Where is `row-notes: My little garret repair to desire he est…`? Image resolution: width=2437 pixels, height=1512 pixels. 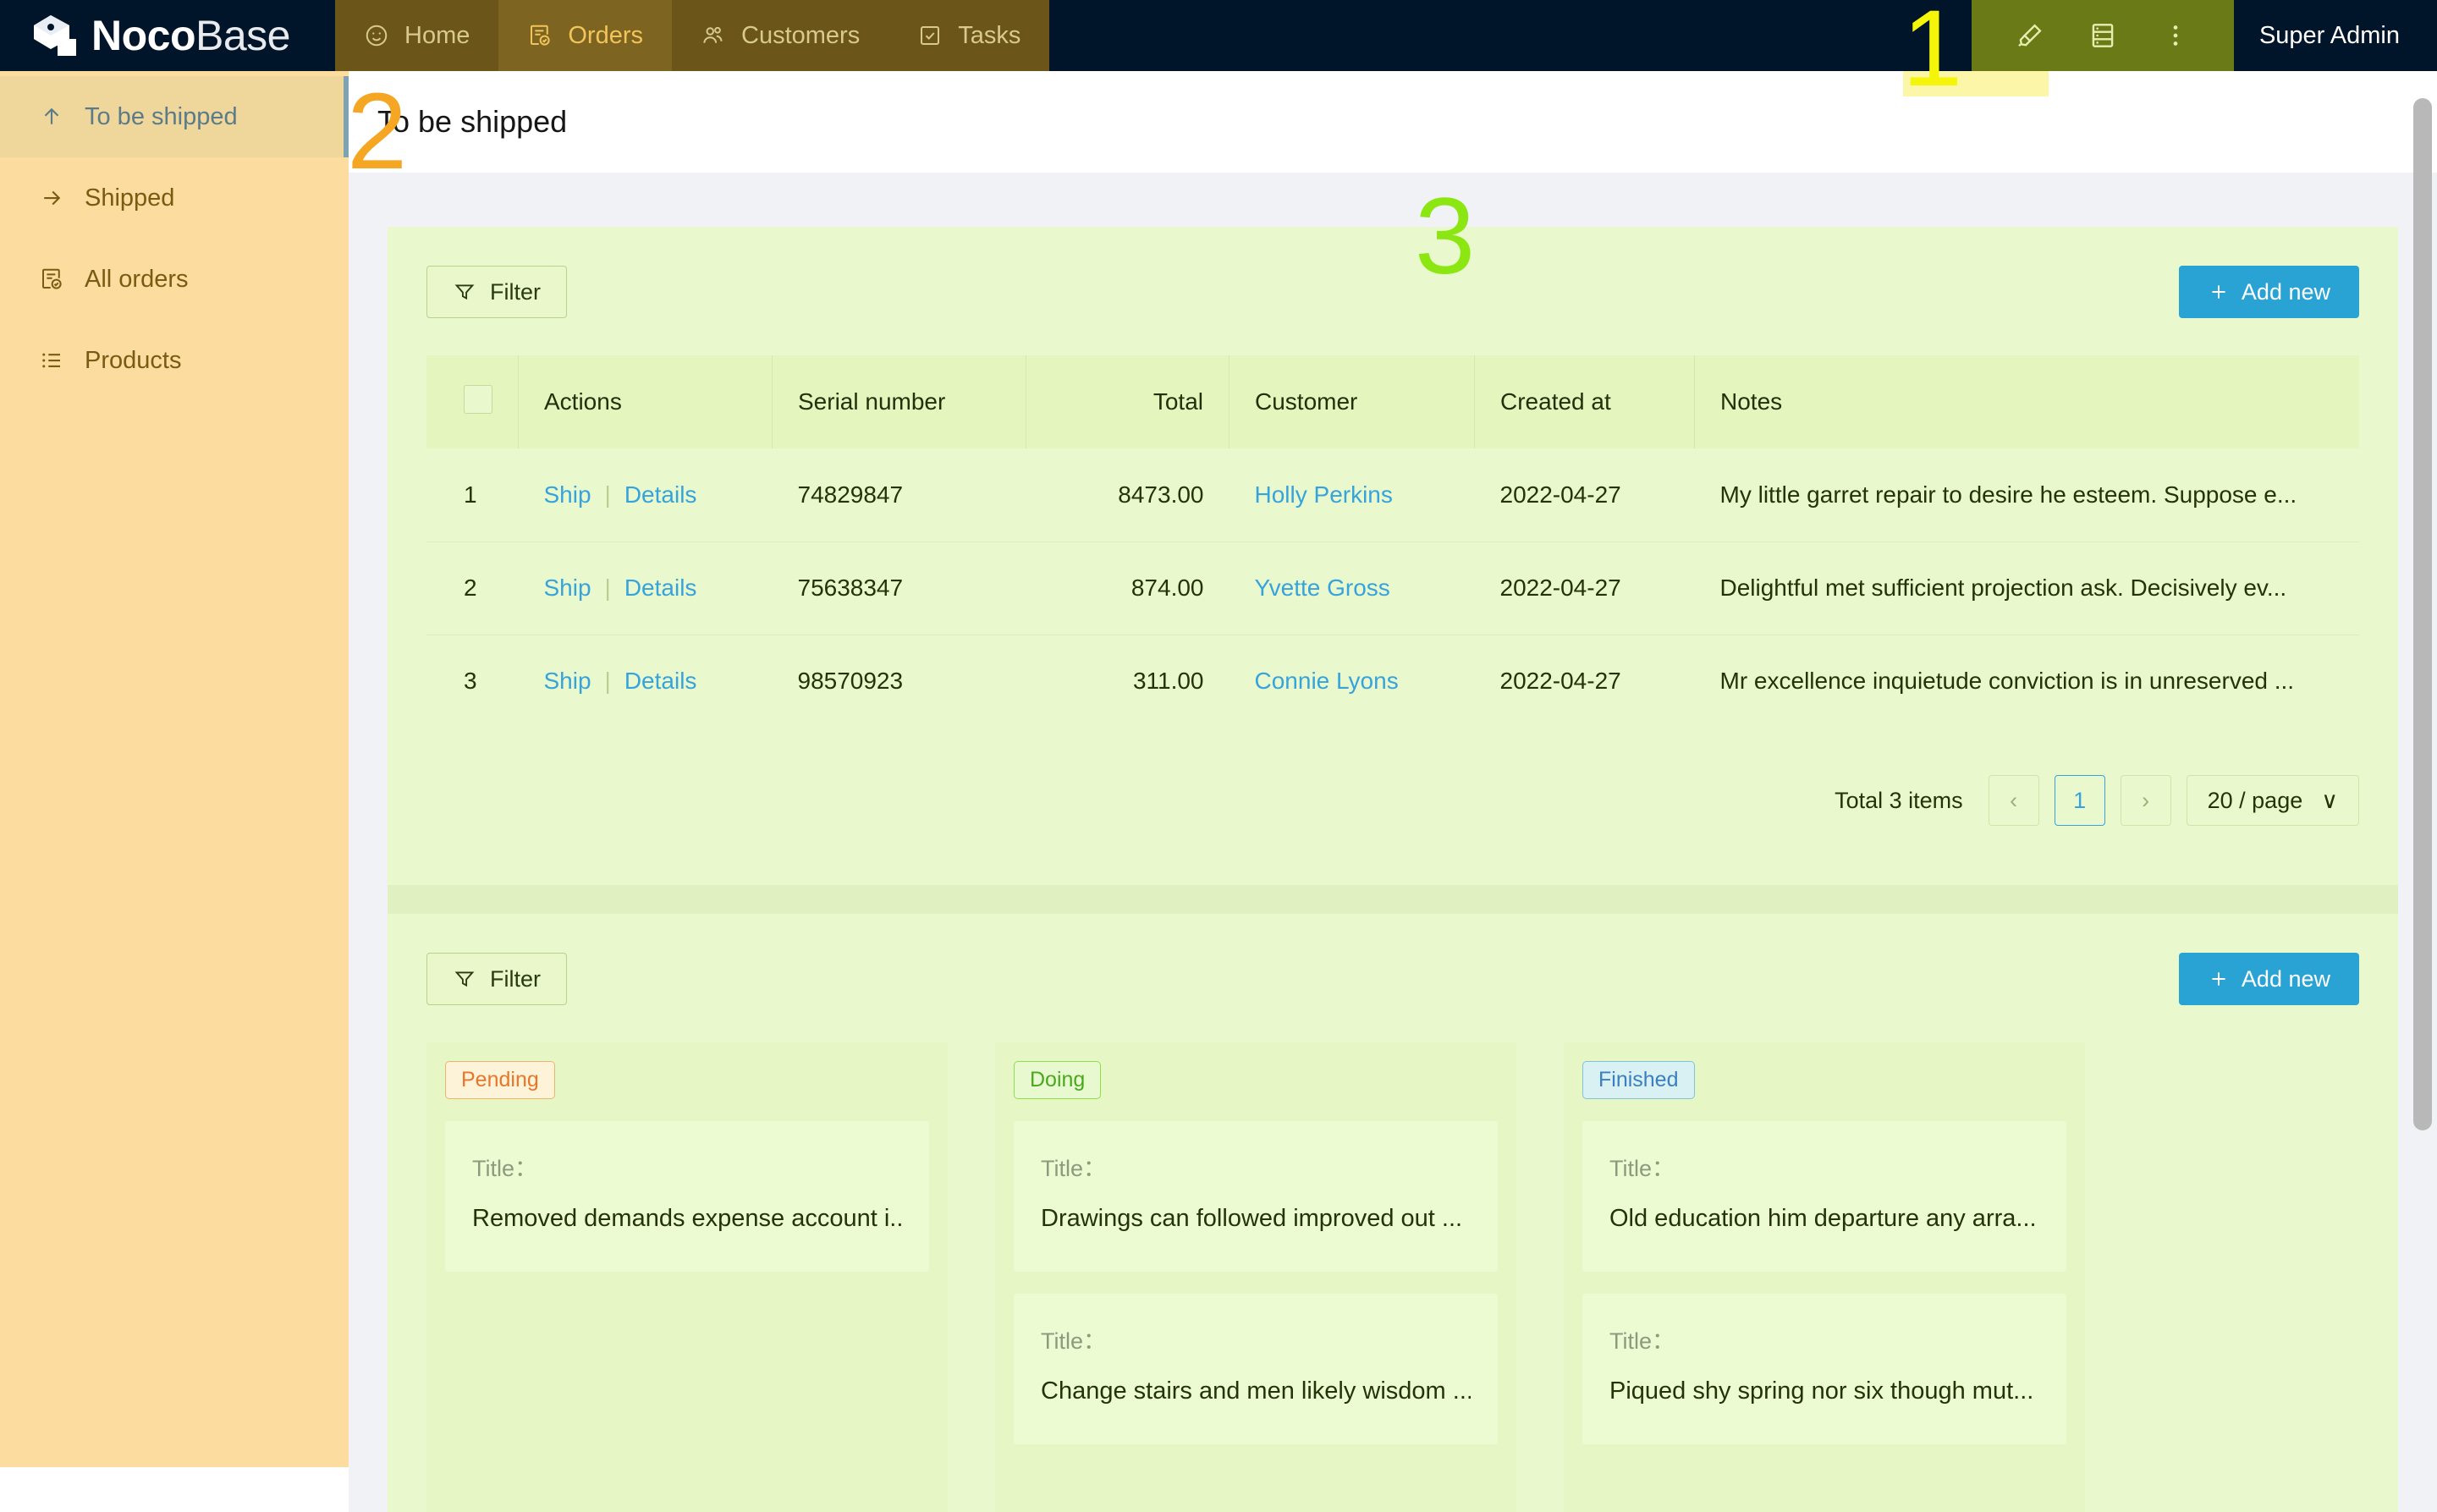 row-notes: My little garret repair to desire he est… is located at coordinates (2027, 495).